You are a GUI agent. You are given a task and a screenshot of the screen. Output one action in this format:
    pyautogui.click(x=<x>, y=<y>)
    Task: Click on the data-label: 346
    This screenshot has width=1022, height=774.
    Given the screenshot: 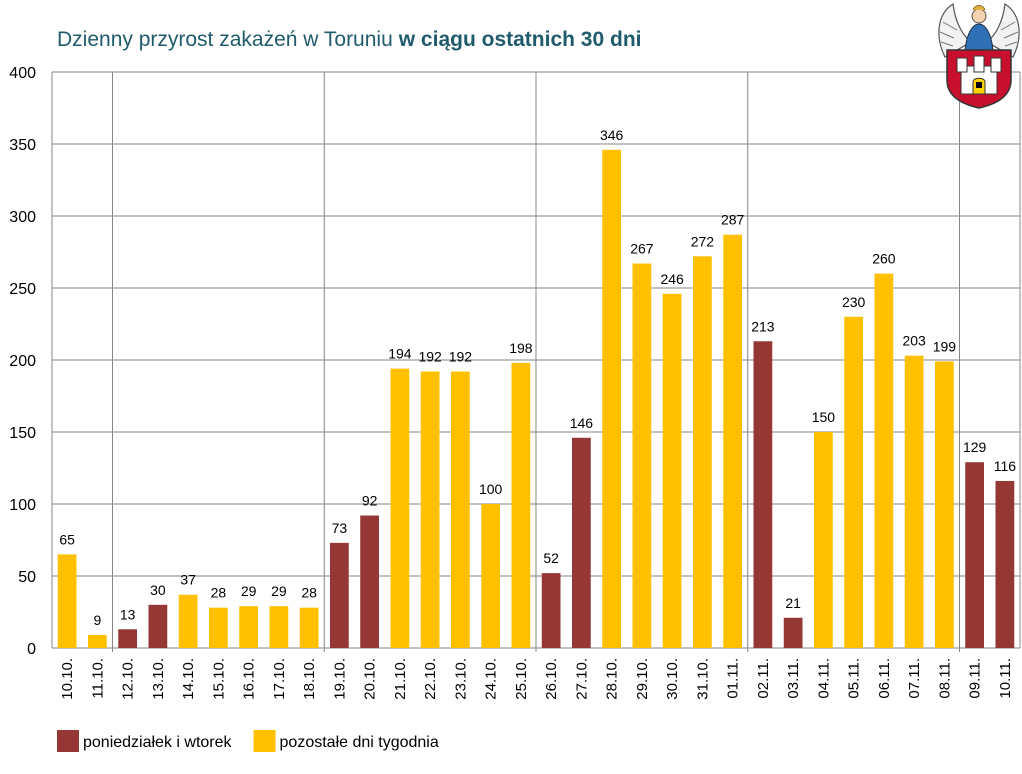 What is the action you would take?
    pyautogui.click(x=612, y=135)
    